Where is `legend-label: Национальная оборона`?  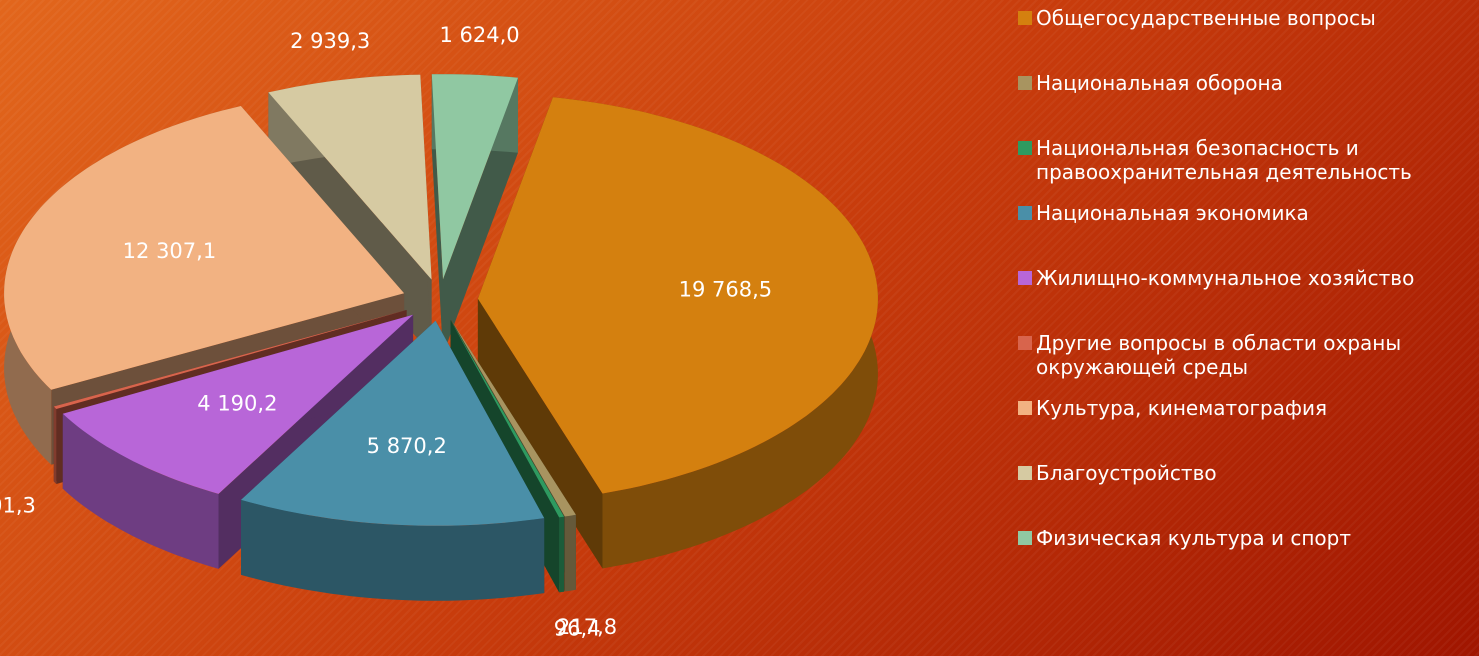
legend-label: Национальная оборона is located at coordinates (1159, 83).